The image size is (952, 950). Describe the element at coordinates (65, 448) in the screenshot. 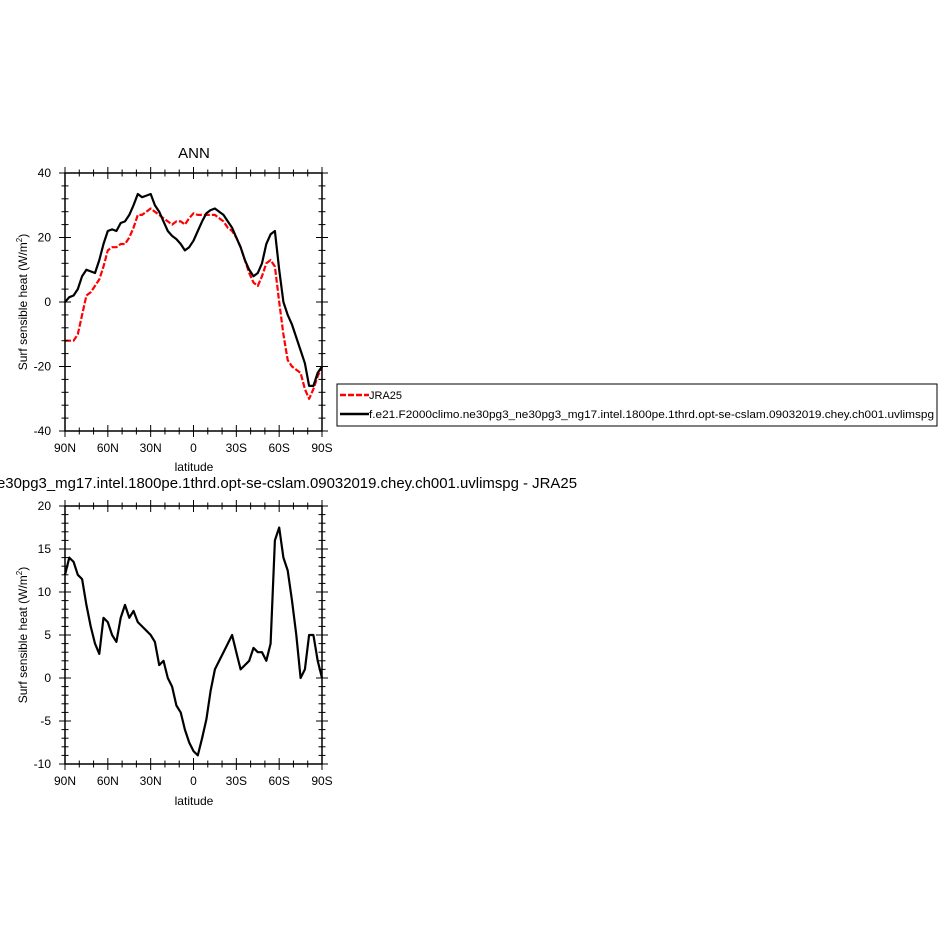

I see `top-x-tick-label: 90N` at that location.